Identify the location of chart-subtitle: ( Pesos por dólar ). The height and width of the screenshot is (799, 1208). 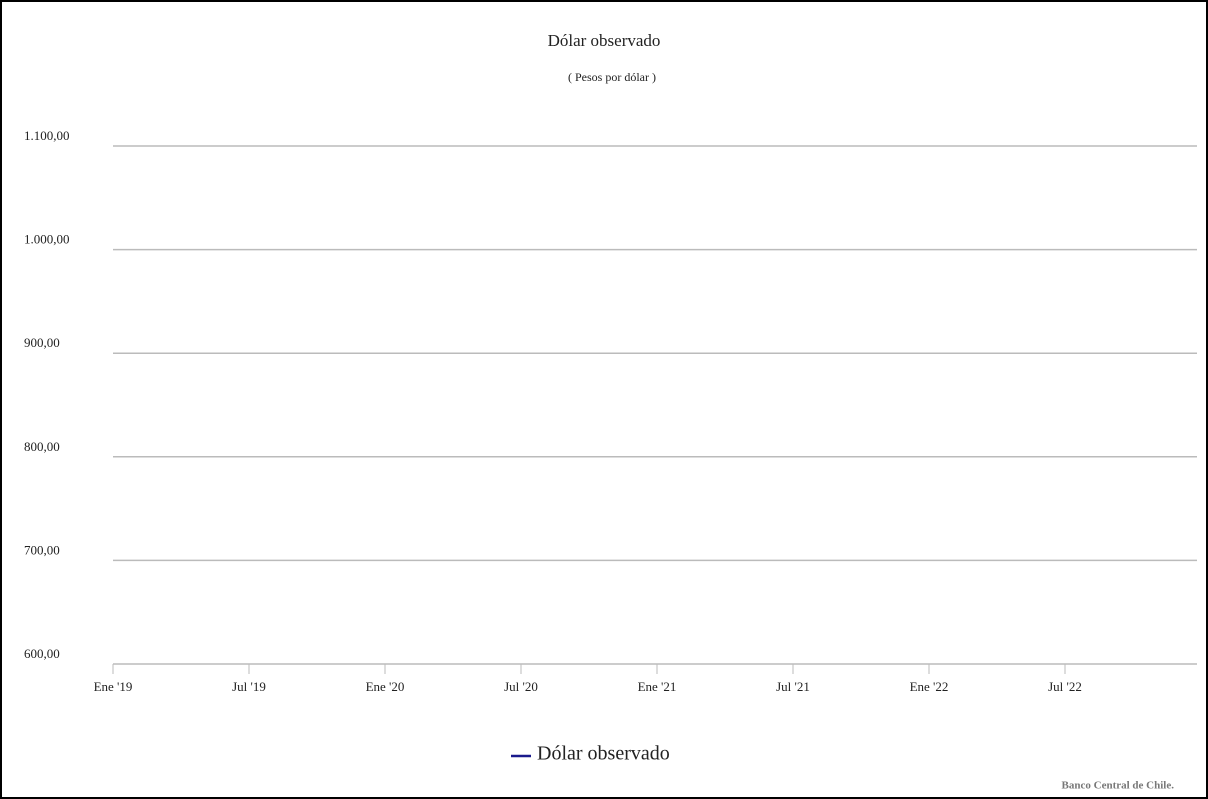
(612, 77).